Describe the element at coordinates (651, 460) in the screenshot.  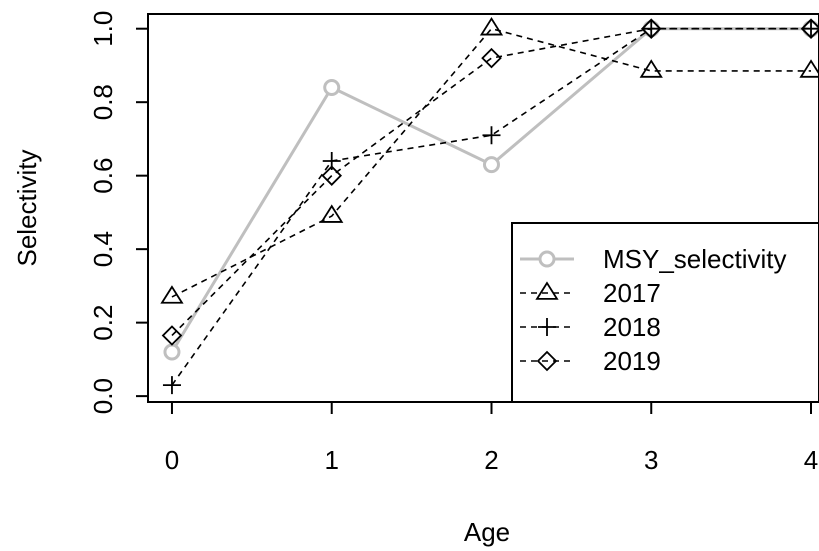
I see `x-tick-label: 3` at that location.